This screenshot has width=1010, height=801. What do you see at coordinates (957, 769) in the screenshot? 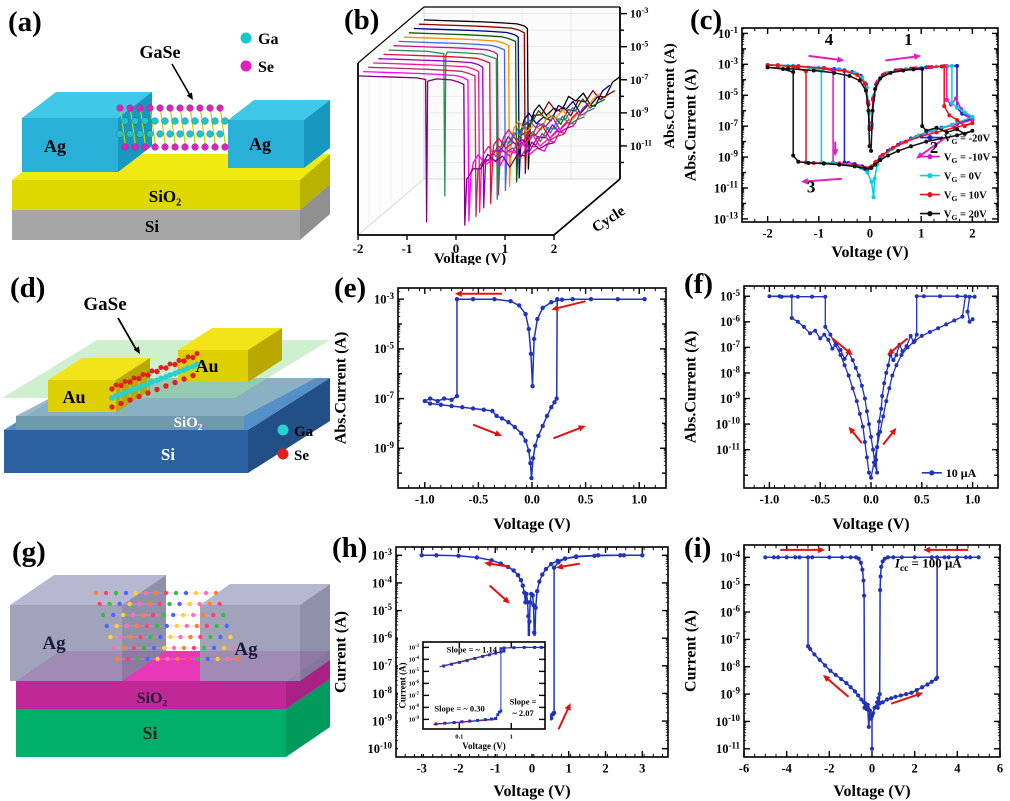
I see `svg-text: 4` at bounding box center [957, 769].